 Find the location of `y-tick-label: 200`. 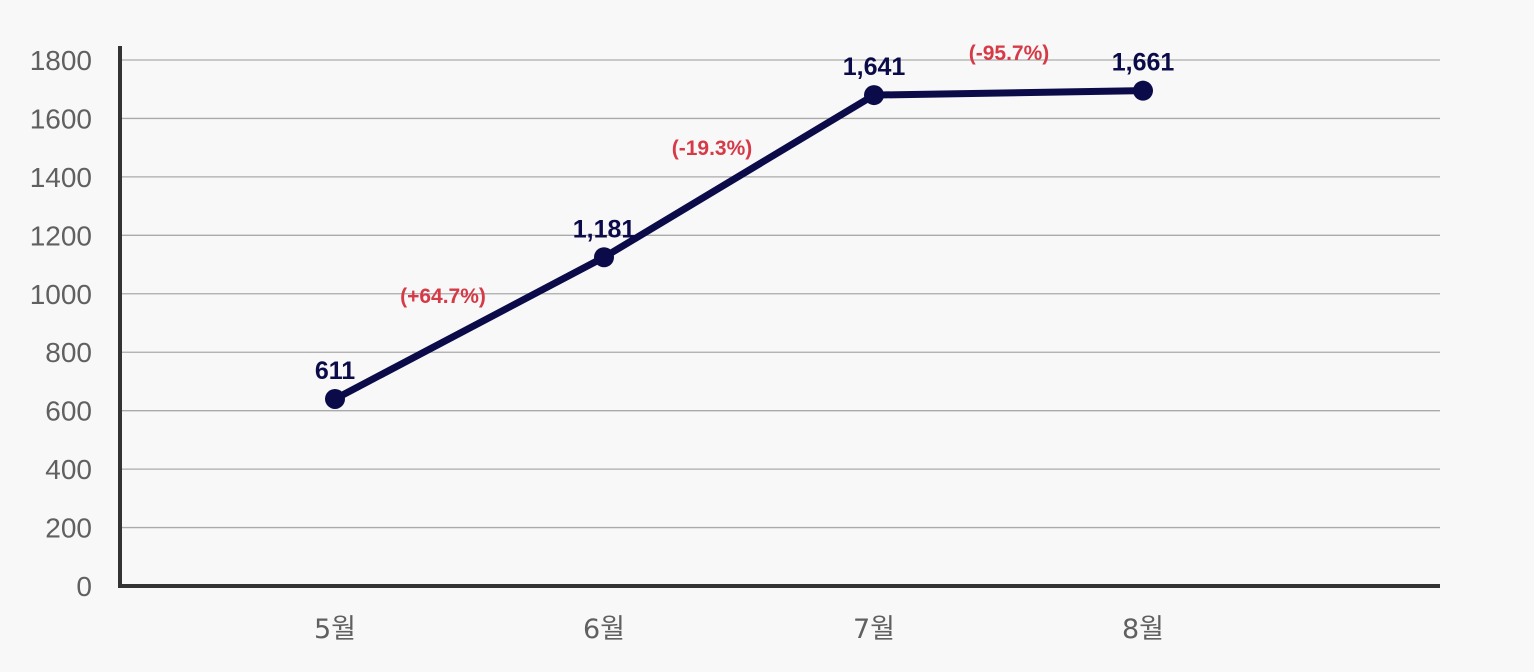

y-tick-label: 200 is located at coordinates (68, 528).